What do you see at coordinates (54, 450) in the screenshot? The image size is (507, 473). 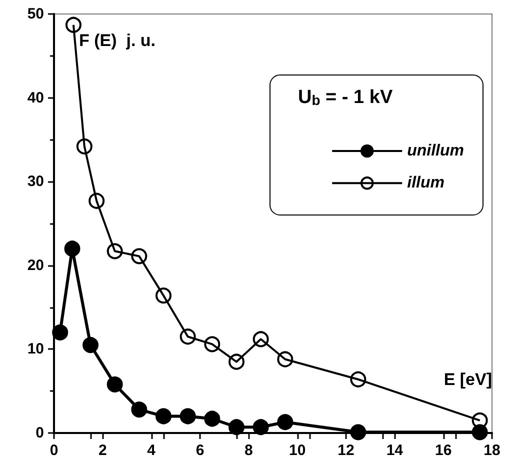 I see `x-tick-label: 0` at bounding box center [54, 450].